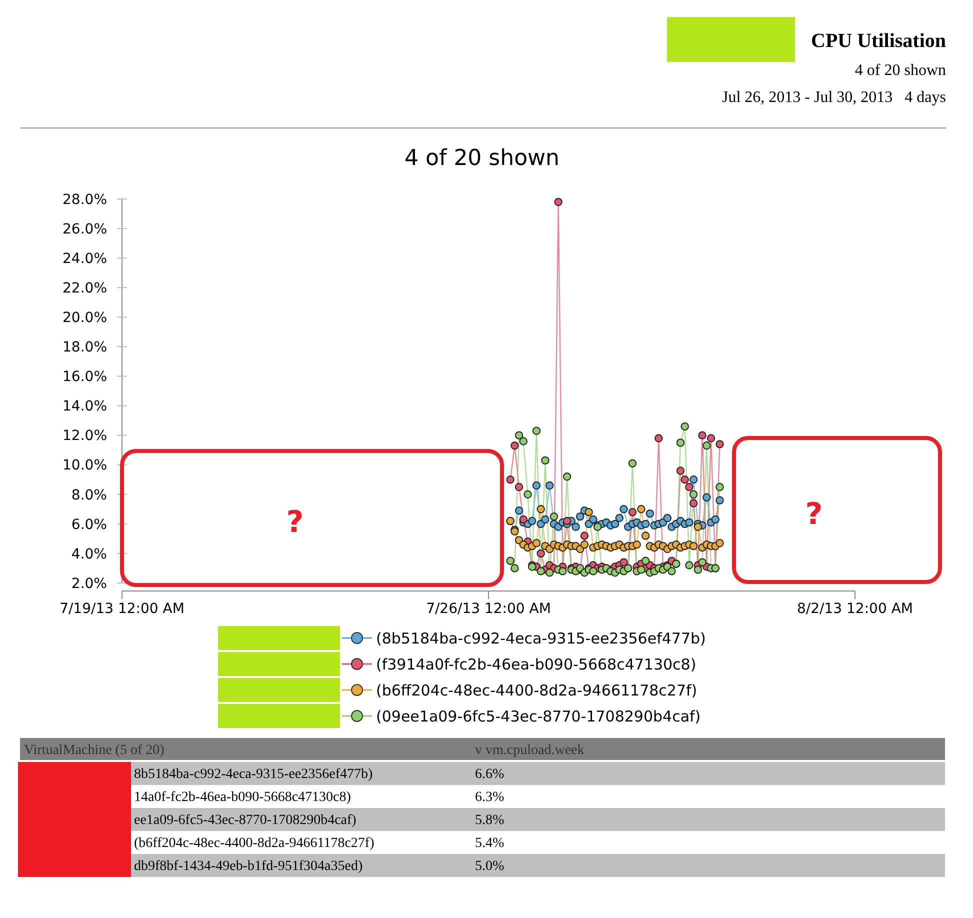 This screenshot has height=918, width=973. Describe the element at coordinates (878, 41) in the screenshot. I see `text: CPU Utilisation` at that location.